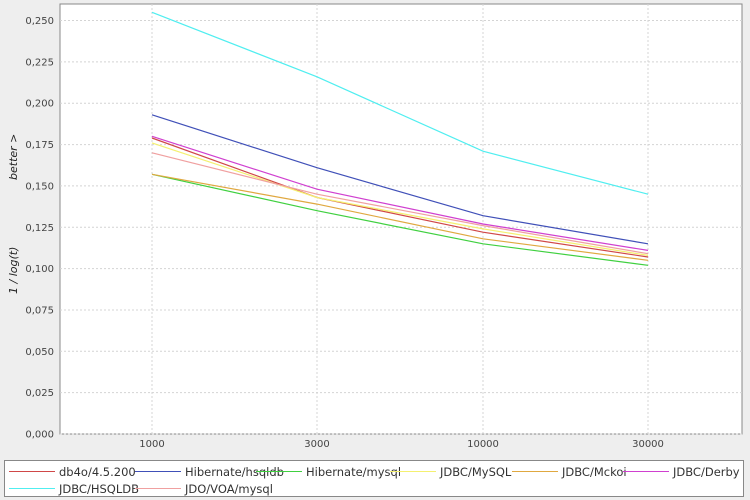 This screenshot has height=500, width=750. Describe the element at coordinates (39, 310) in the screenshot. I see `y-tick-label: 0,075` at that location.